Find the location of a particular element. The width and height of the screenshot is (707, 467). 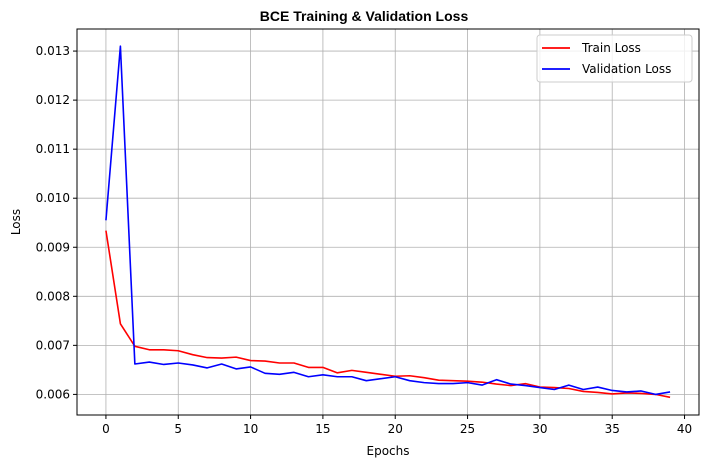

y-tick-label: 0.011 is located at coordinates (53, 149).